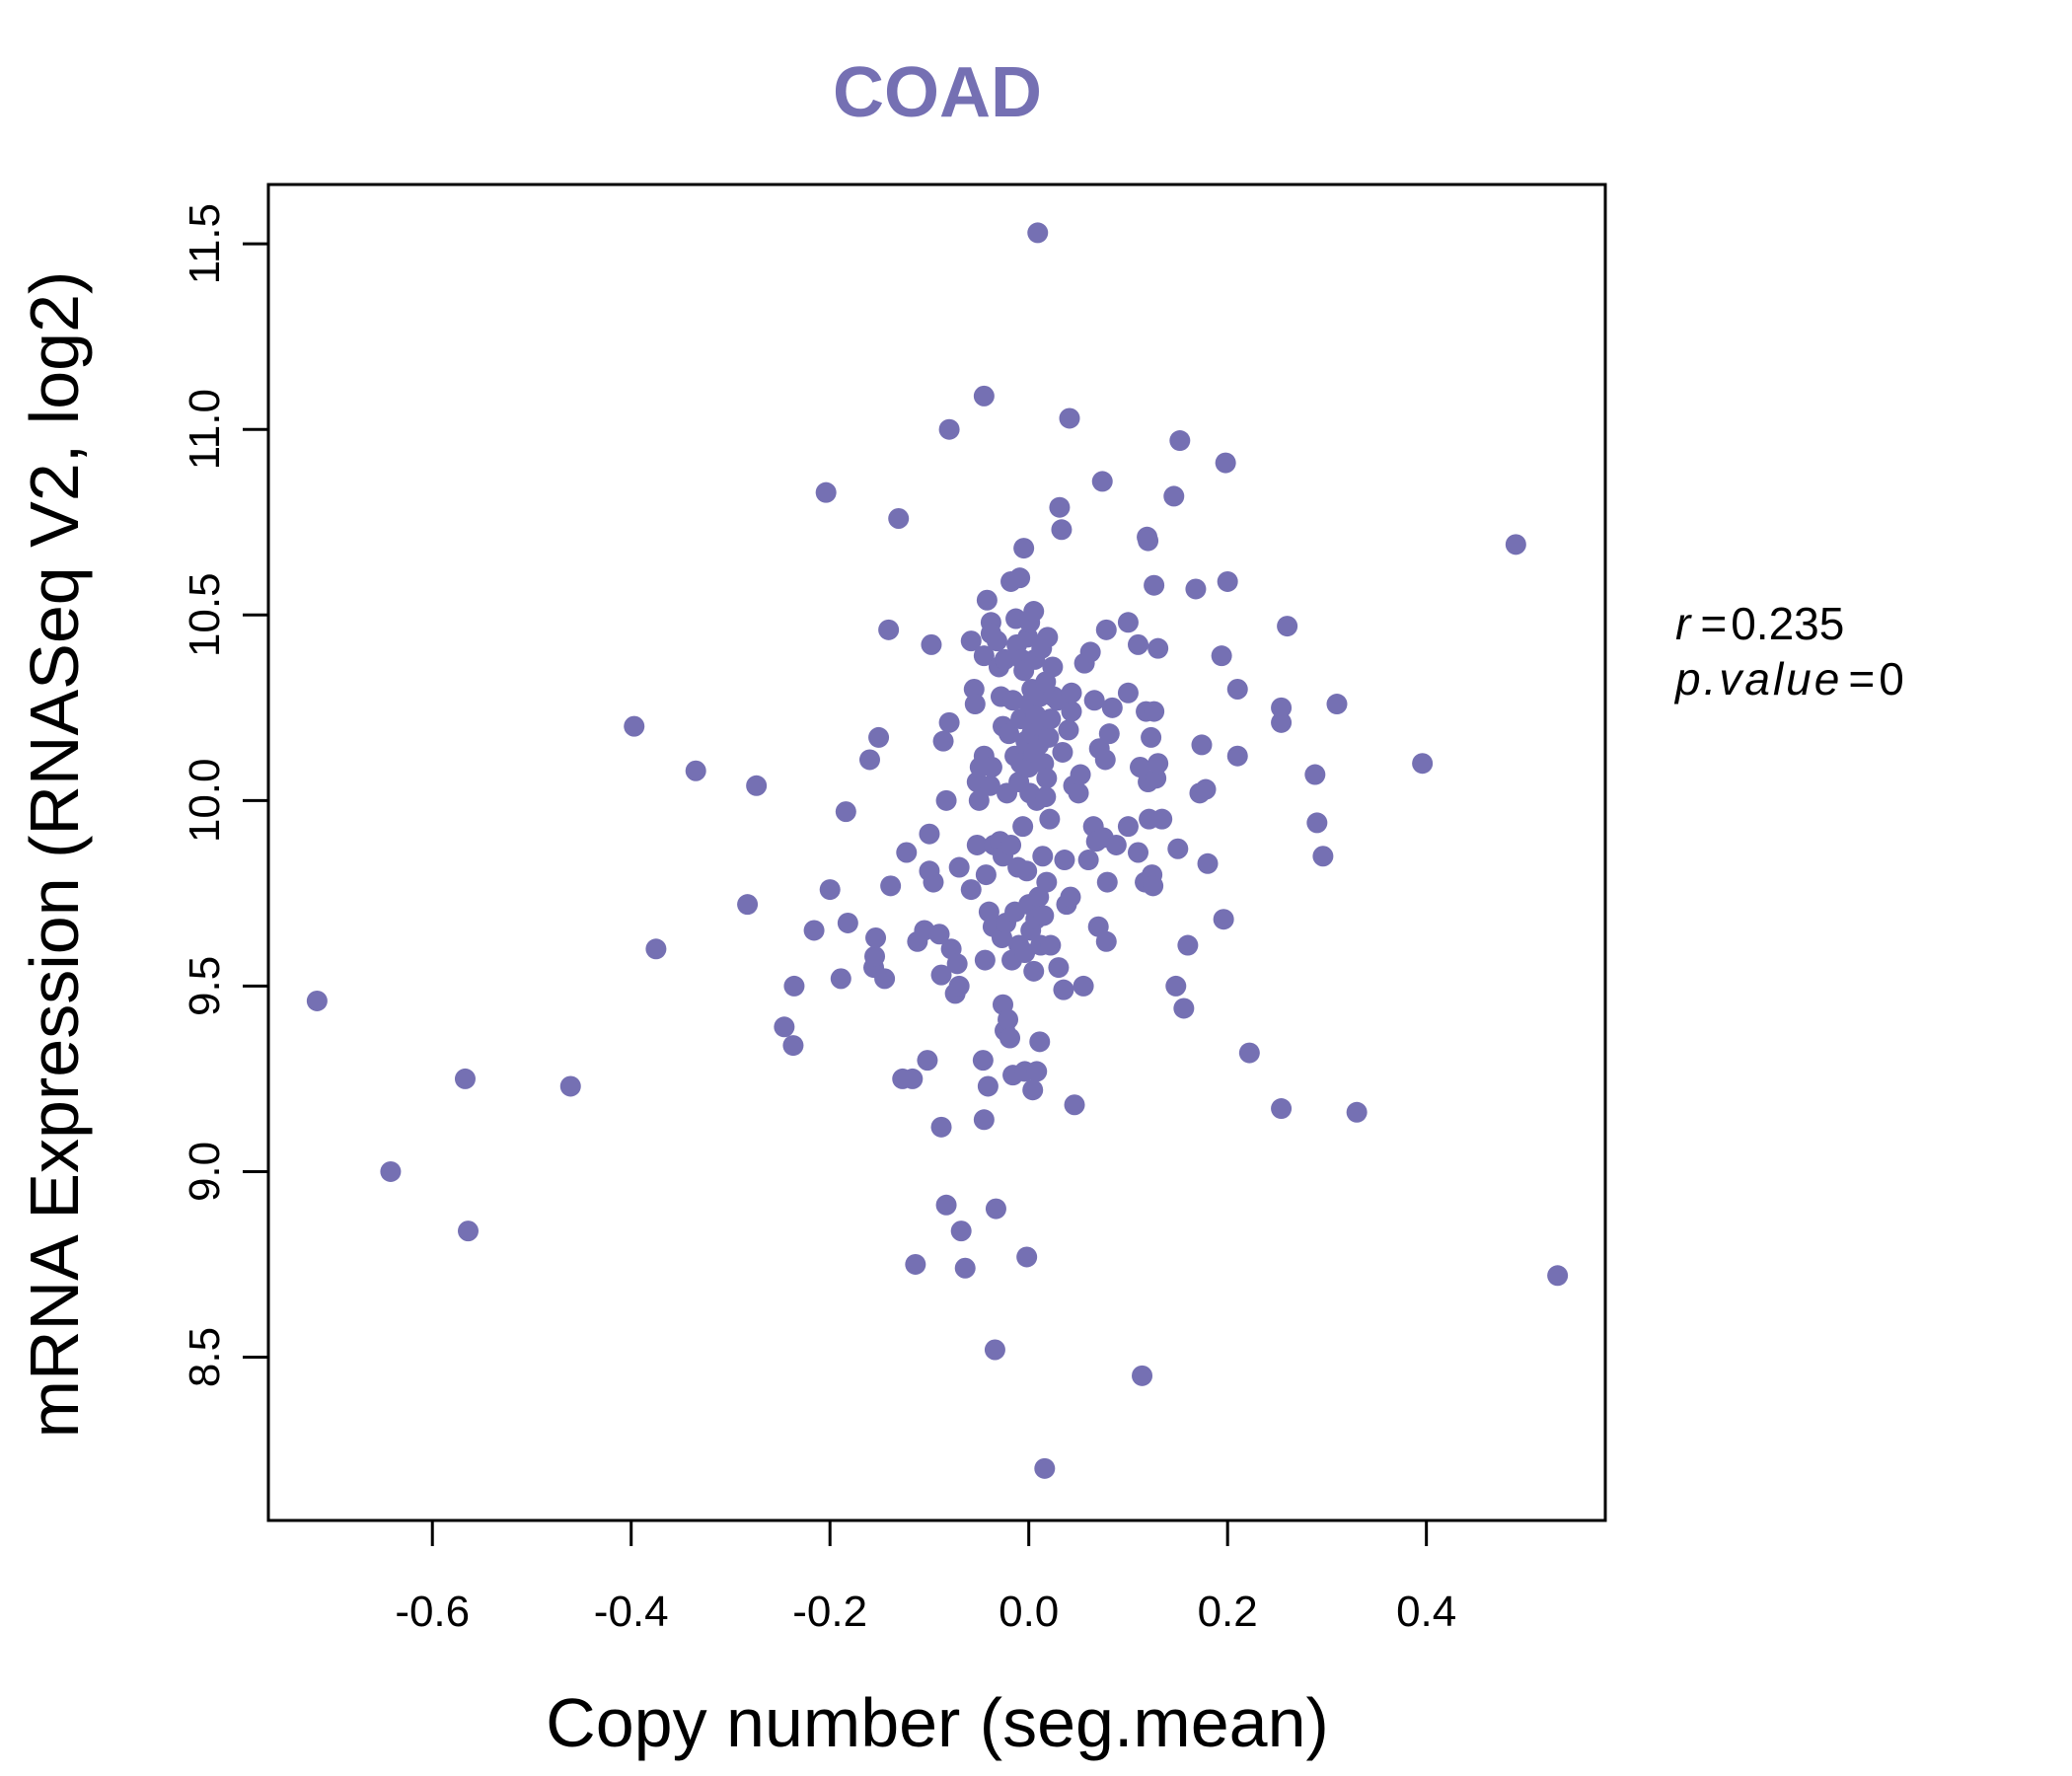 This screenshot has height=1776, width=2072. What do you see at coordinates (1758, 679) in the screenshot?
I see `p-value-stat-label: p.value` at bounding box center [1758, 679].